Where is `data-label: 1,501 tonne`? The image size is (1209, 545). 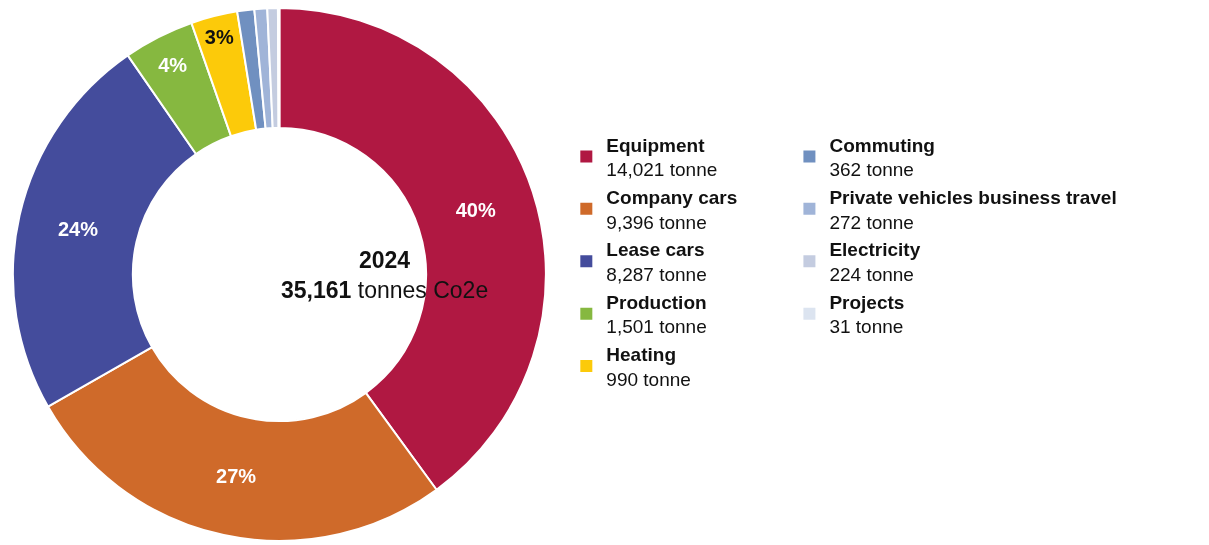 data-label: 1,501 tonne is located at coordinates (656, 327).